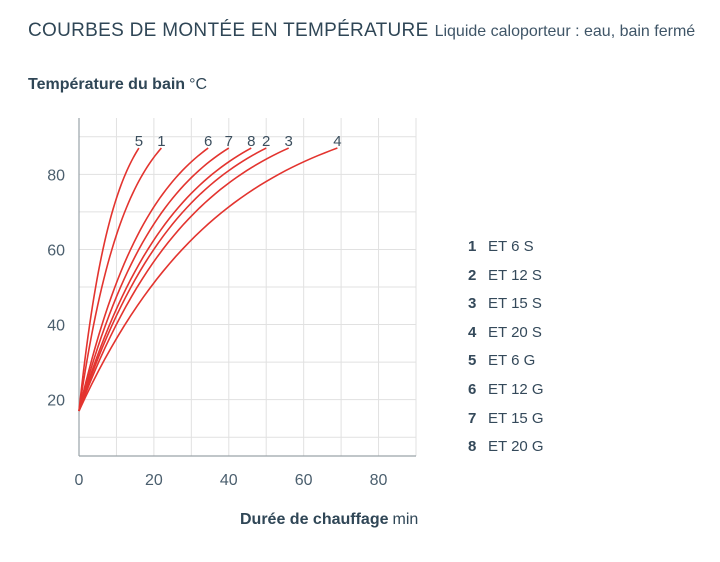  Describe the element at coordinates (472, 447) in the screenshot. I see `legend-number: 8` at that location.